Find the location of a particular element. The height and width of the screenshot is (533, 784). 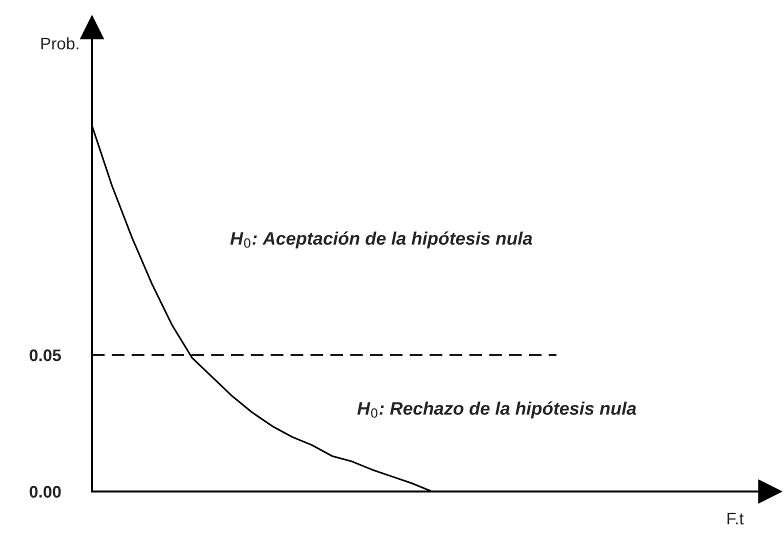

y-tick-label: 0.00 is located at coordinates (45, 492).